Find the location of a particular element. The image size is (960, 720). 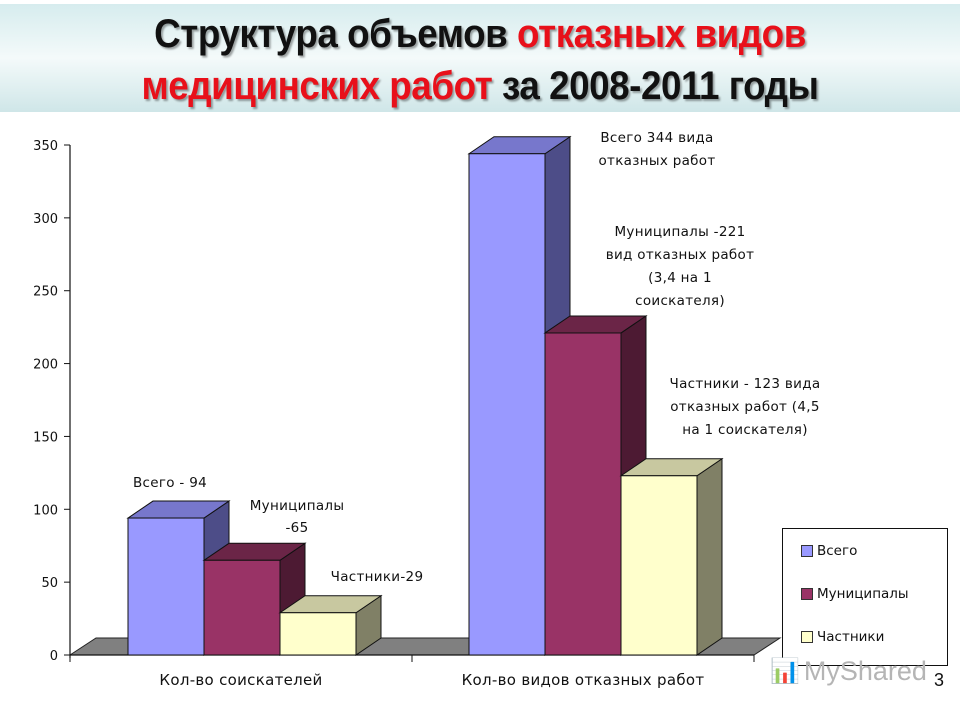

legend-item-total: Всего is located at coordinates (829, 551).